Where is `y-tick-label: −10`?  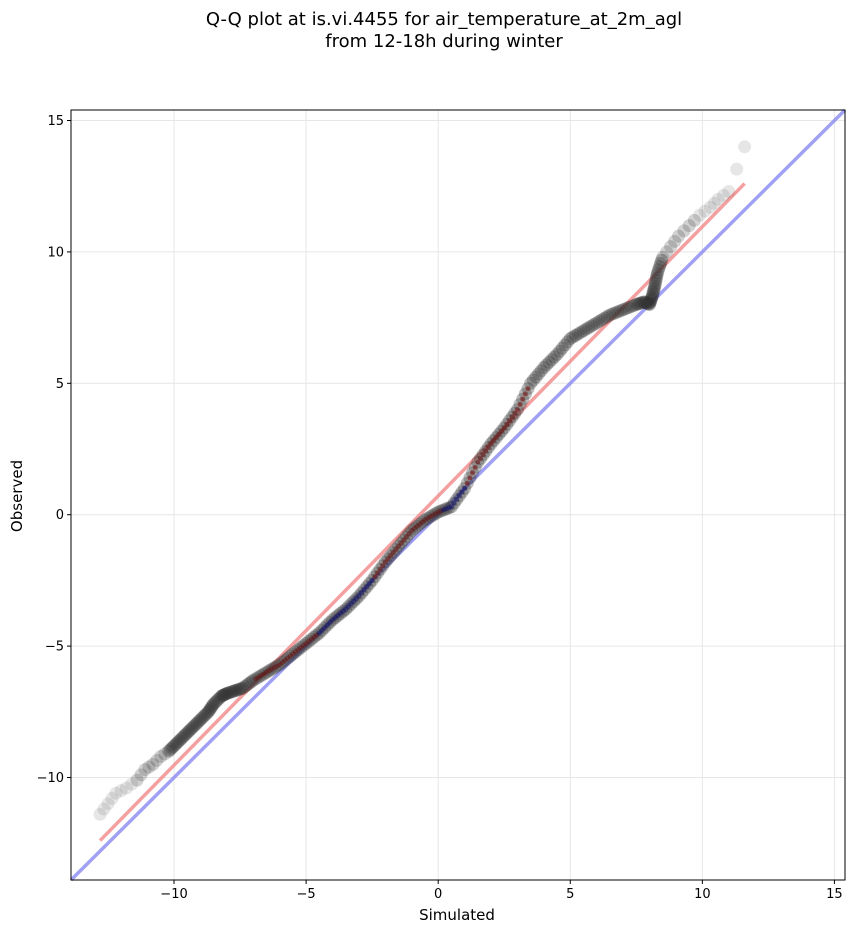 y-tick-label: −10 is located at coordinates (50, 778).